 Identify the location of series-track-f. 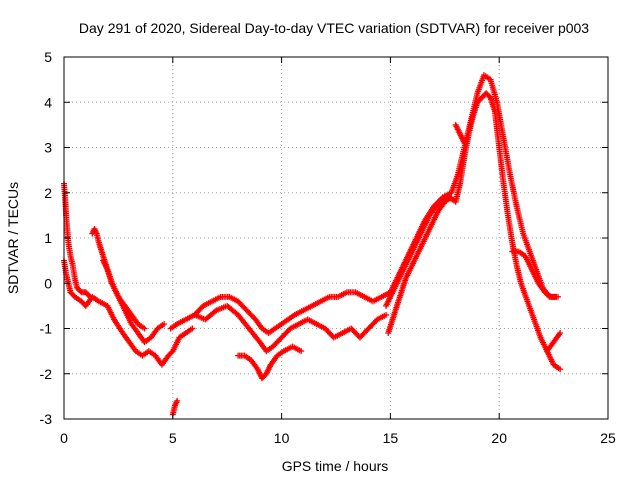
(280, 313).